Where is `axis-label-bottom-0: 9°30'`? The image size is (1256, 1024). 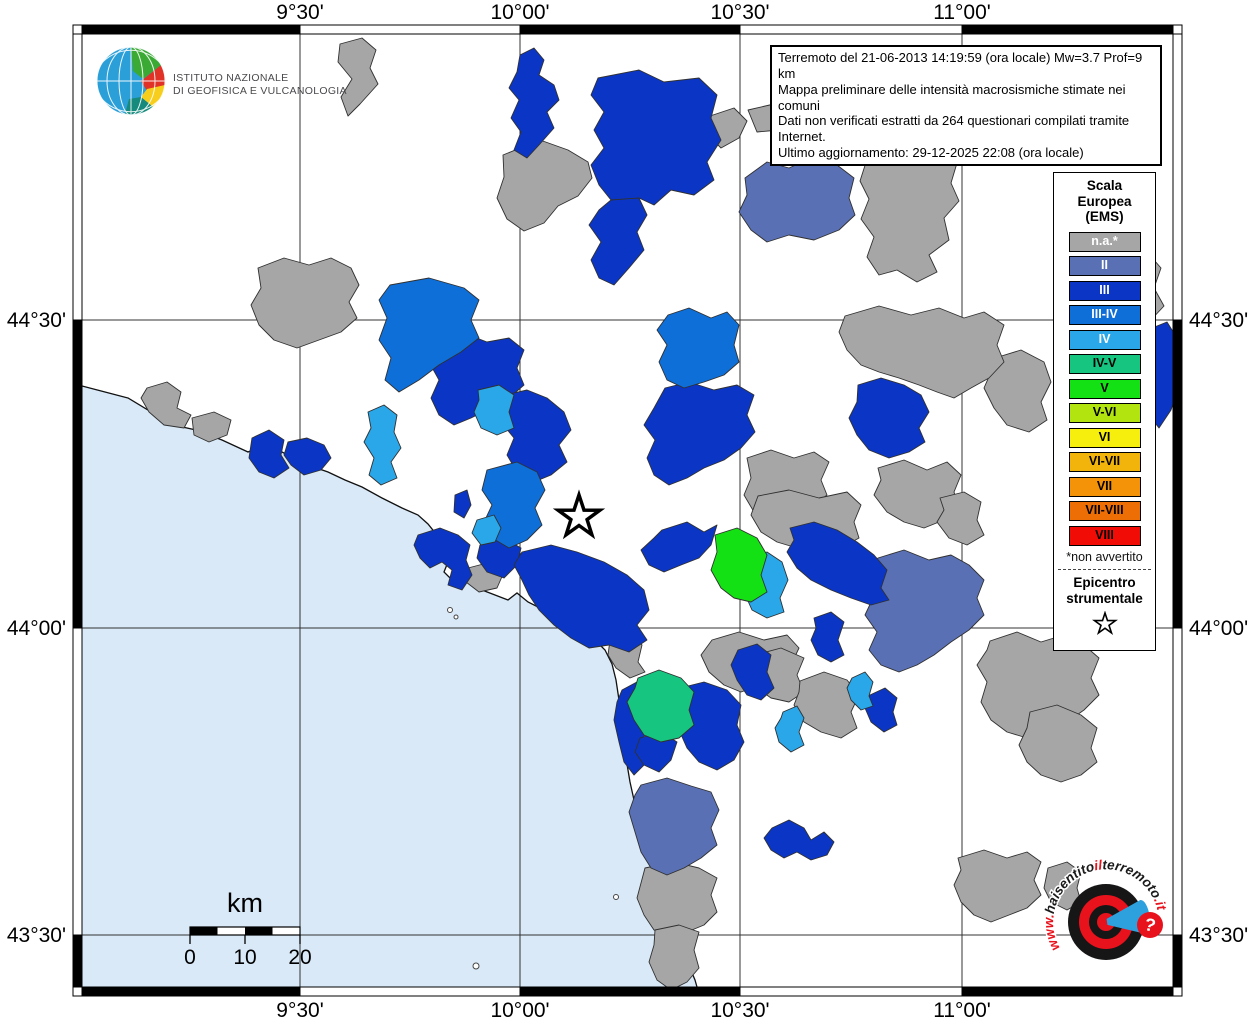
axis-label-bottom-0: 9°30' is located at coordinates (299, 1010).